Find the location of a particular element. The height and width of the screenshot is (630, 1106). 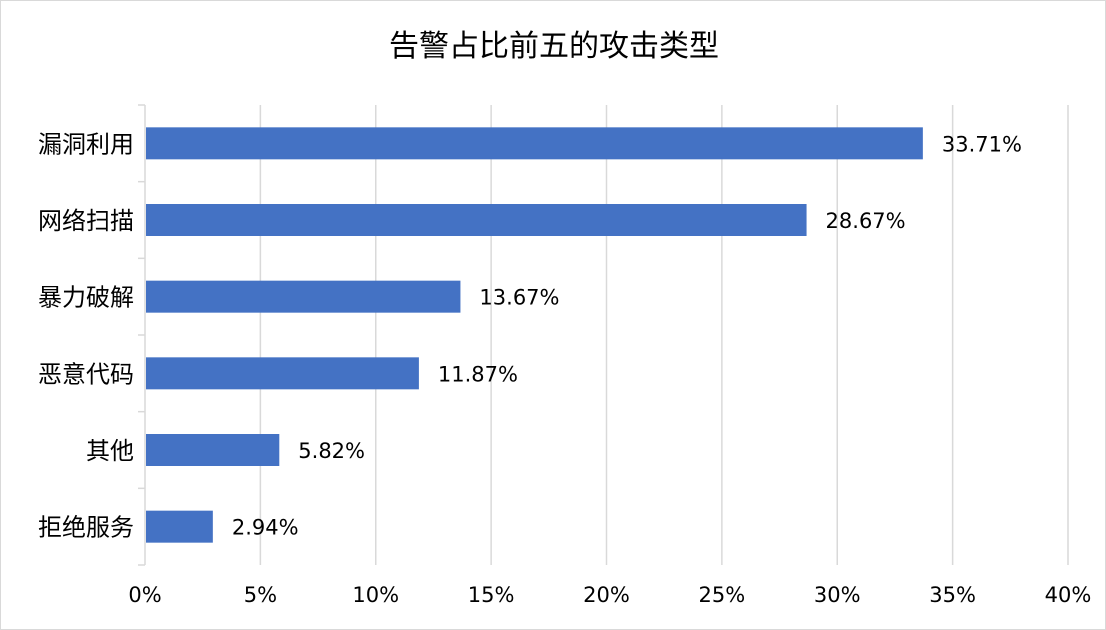

data-label: 11.87% is located at coordinates (478, 374).